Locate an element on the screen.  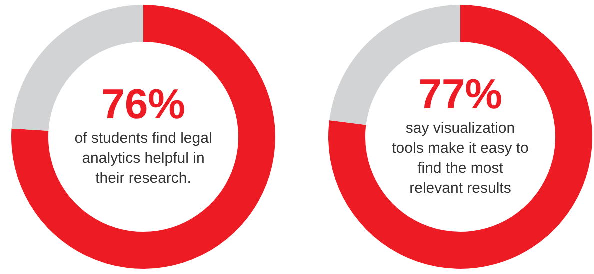
data-label: 77% is located at coordinates (460, 94).